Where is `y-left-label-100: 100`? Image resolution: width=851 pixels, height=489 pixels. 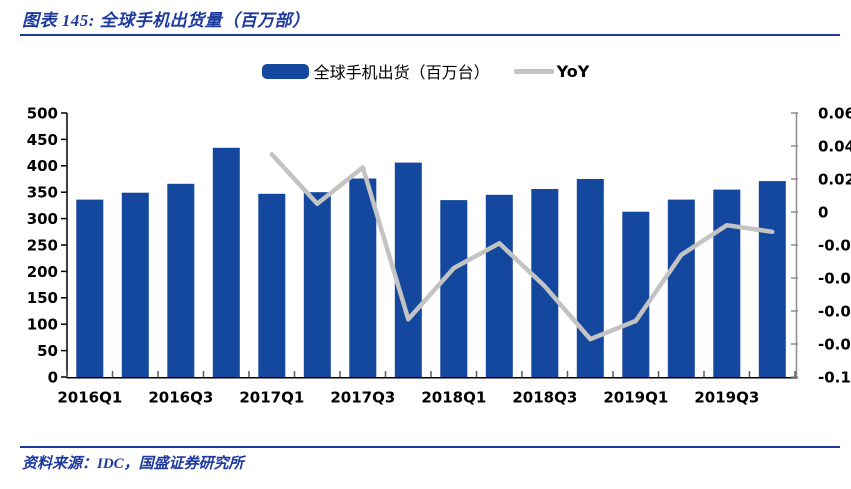 y-left-label-100: 100 is located at coordinates (42, 325).